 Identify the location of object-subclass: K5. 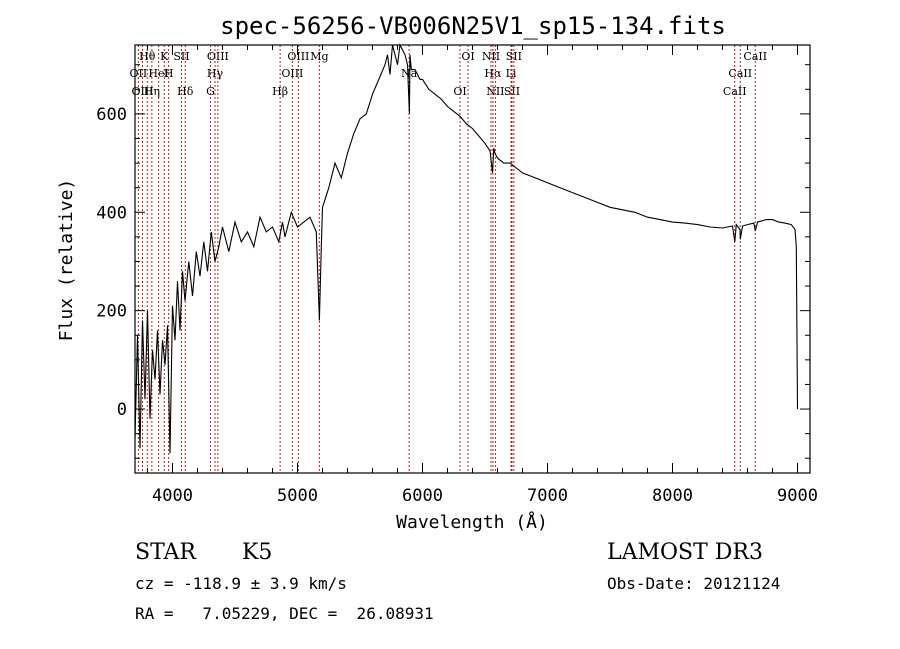
(257, 552).